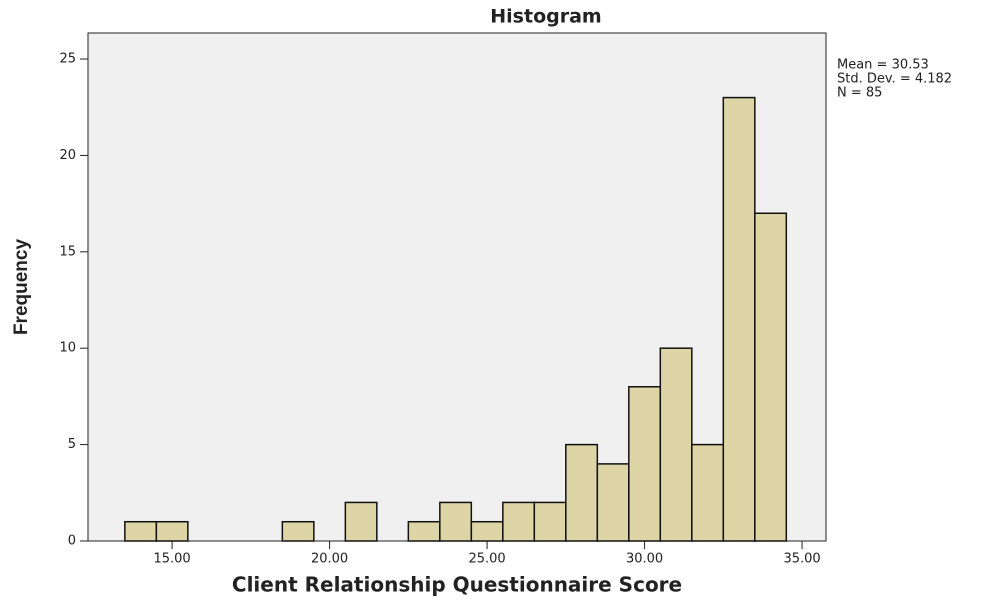 The width and height of the screenshot is (1006, 603). Describe the element at coordinates (72, 444) in the screenshot. I see `y-tick-label: 5` at that location.